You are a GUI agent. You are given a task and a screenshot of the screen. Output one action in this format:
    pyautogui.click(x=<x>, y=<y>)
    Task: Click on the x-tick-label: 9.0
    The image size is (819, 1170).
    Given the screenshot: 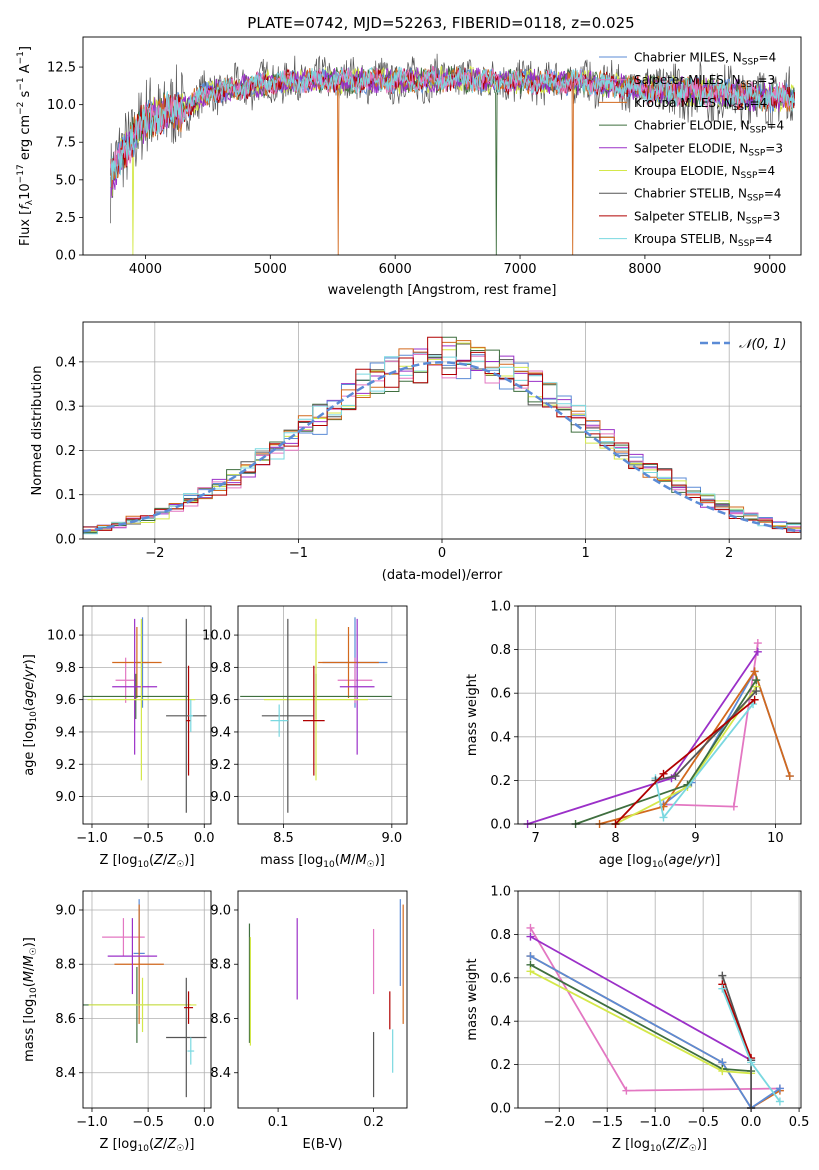 What is the action you would take?
    pyautogui.click(x=391, y=838)
    